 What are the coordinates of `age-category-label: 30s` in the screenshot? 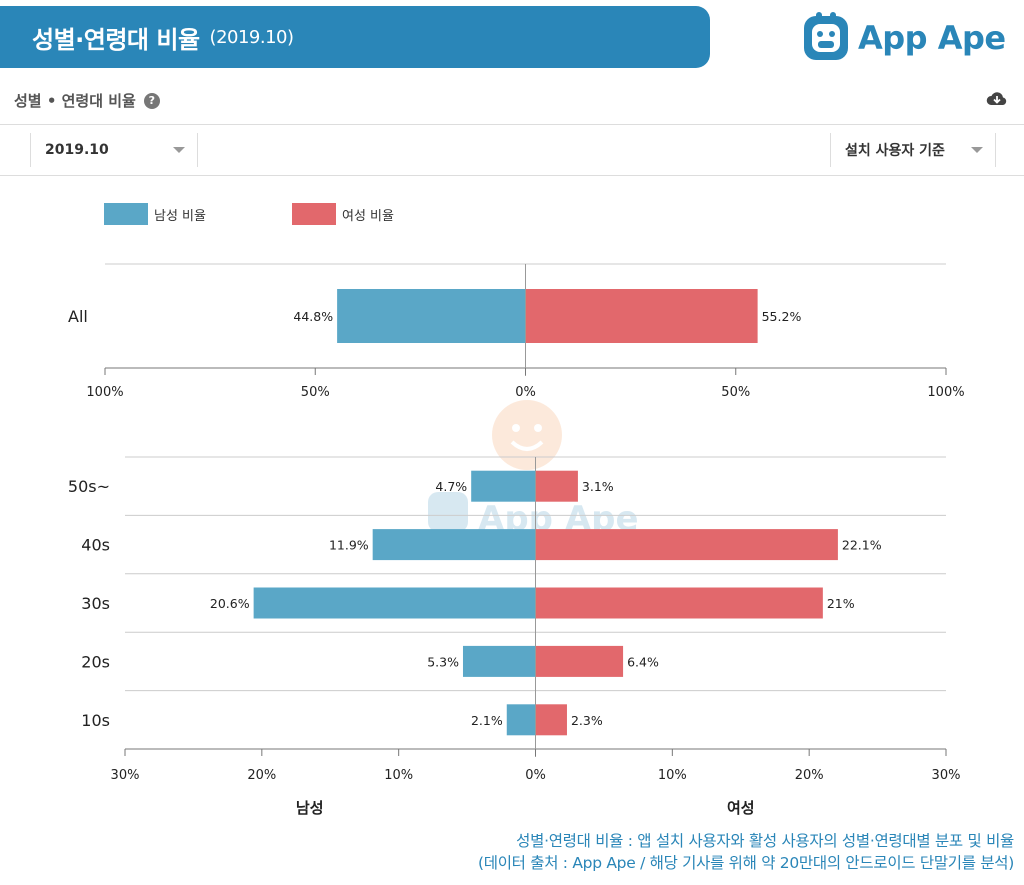 It's located at (95, 603).